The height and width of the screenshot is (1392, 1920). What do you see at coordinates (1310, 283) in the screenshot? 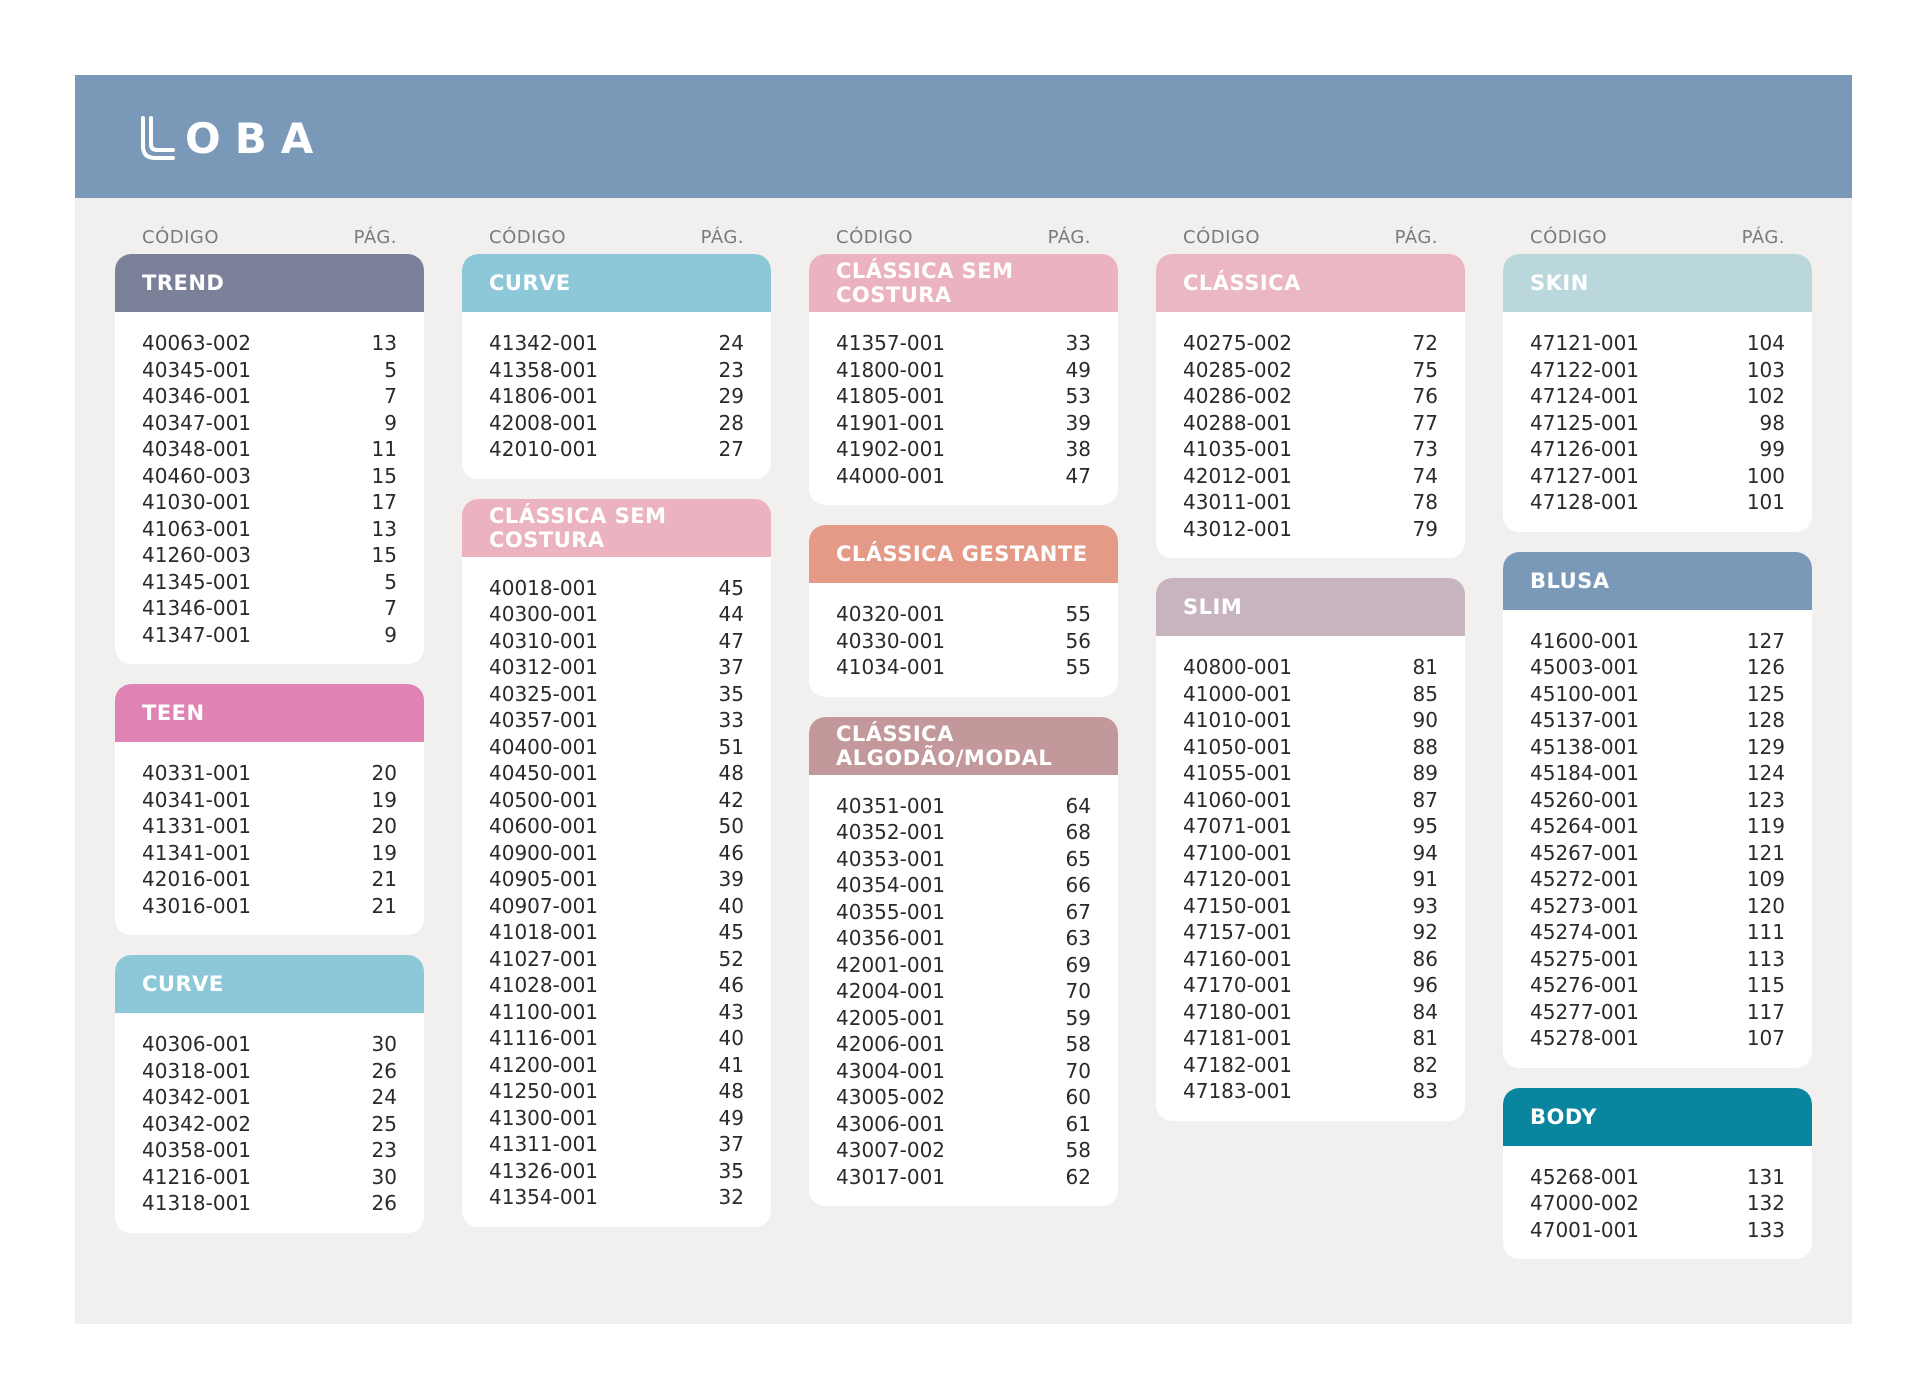
I see `category-title: CLÁSSICA` at bounding box center [1310, 283].